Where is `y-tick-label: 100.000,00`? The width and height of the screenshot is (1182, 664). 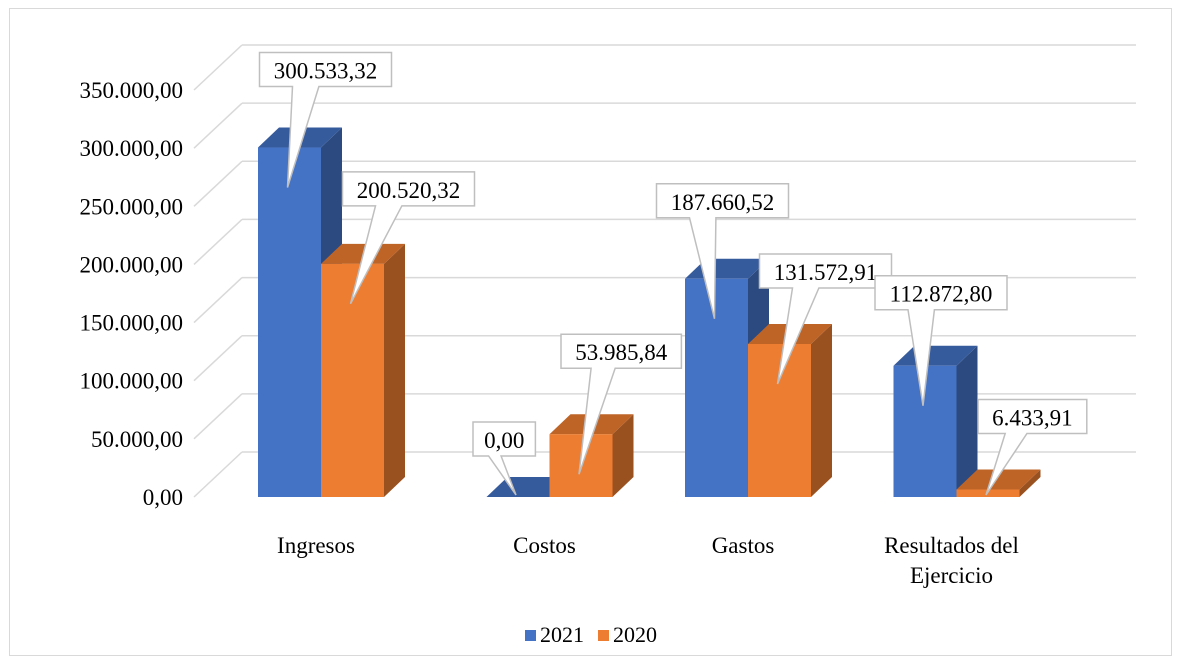
y-tick-label: 100.000,00 is located at coordinates (132, 381).